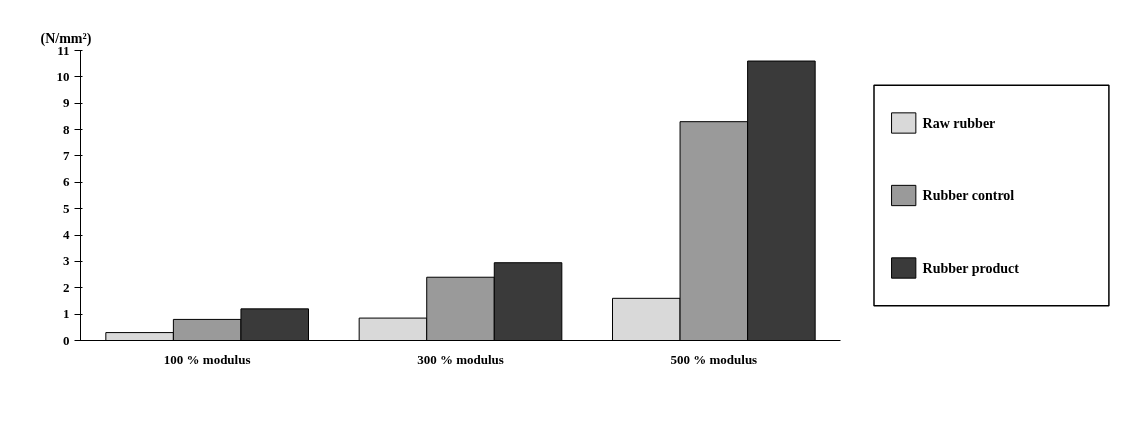 The height and width of the screenshot is (424, 1144). I want to click on y-tick-label: 0, so click(66, 340).